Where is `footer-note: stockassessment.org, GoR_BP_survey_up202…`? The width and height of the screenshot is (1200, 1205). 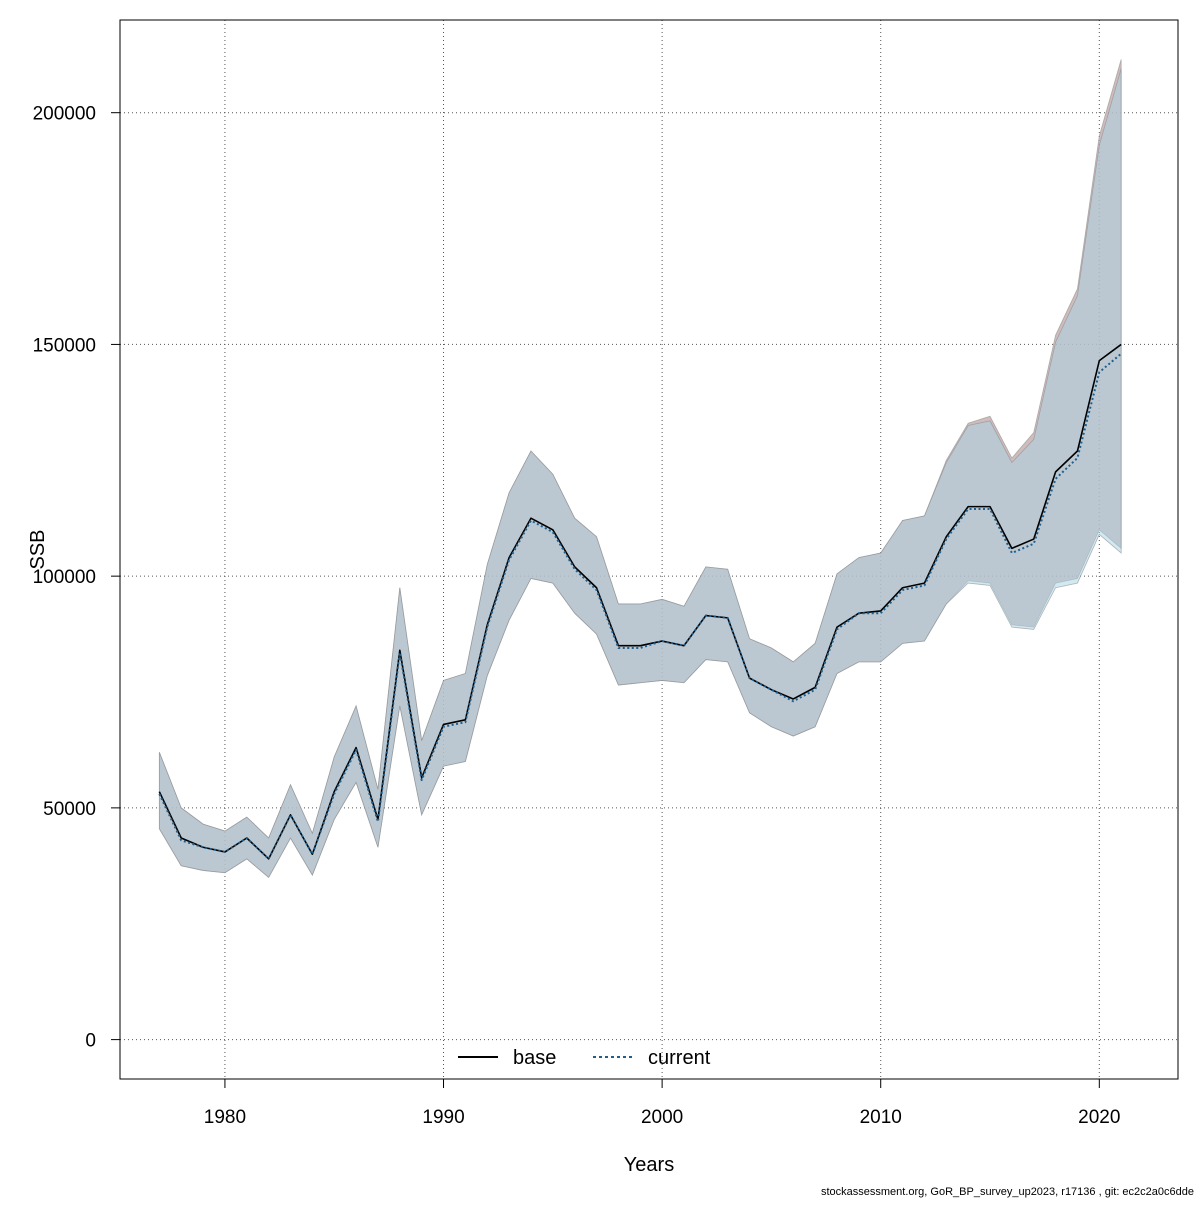 footer-note: stockassessment.org, GoR_BP_survey_up202… is located at coordinates (1007, 1192).